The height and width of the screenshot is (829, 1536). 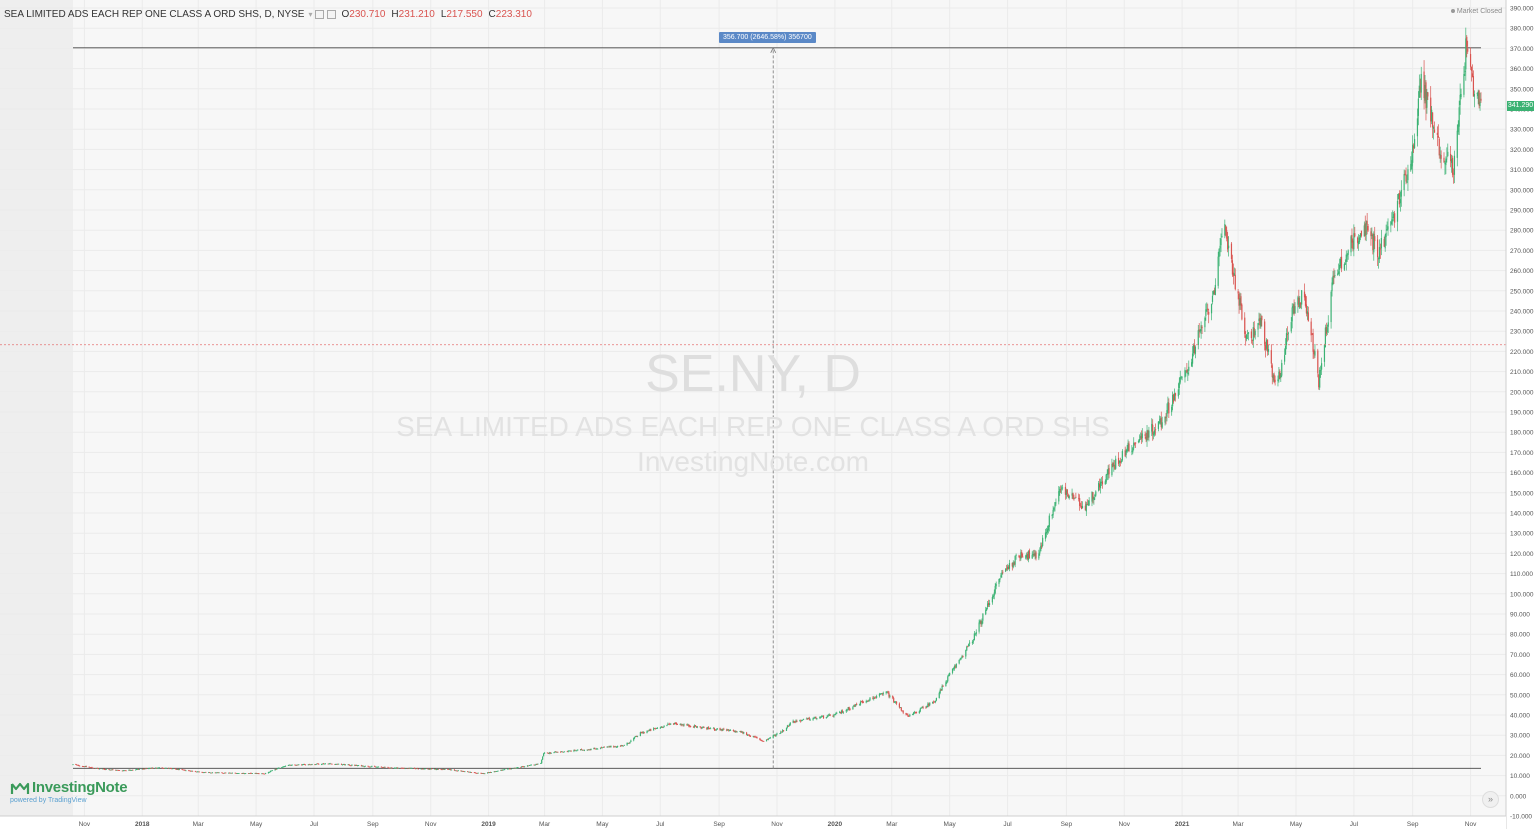 I want to click on measure-label: 356.700 (2646.58%) 356700, so click(x=767, y=37).